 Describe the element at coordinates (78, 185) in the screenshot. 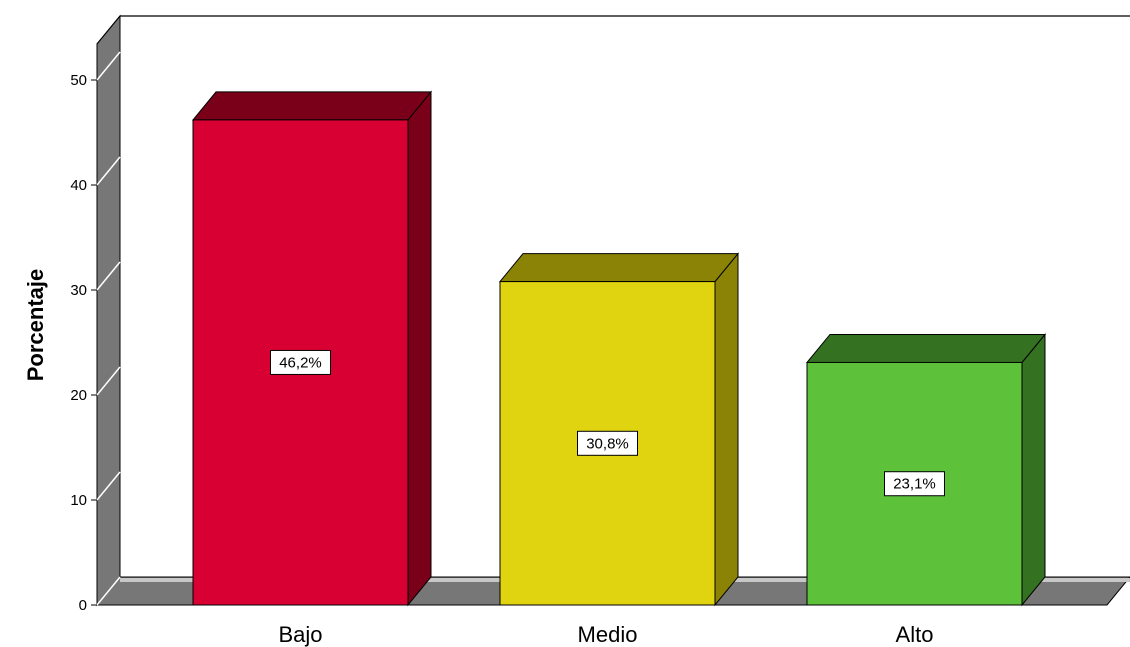

I see `y-tick-label: 40` at that location.